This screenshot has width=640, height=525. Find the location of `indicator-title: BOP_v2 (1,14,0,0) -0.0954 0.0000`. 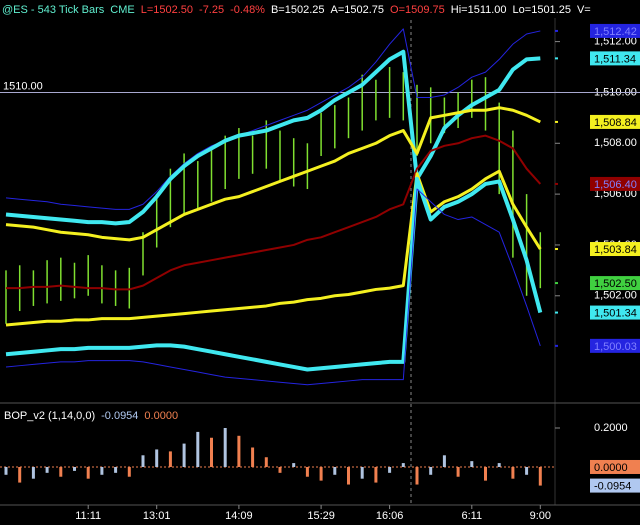

indicator-title: BOP_v2 (1,14,0,0) -0.0954 0.0000 is located at coordinates (91, 416).